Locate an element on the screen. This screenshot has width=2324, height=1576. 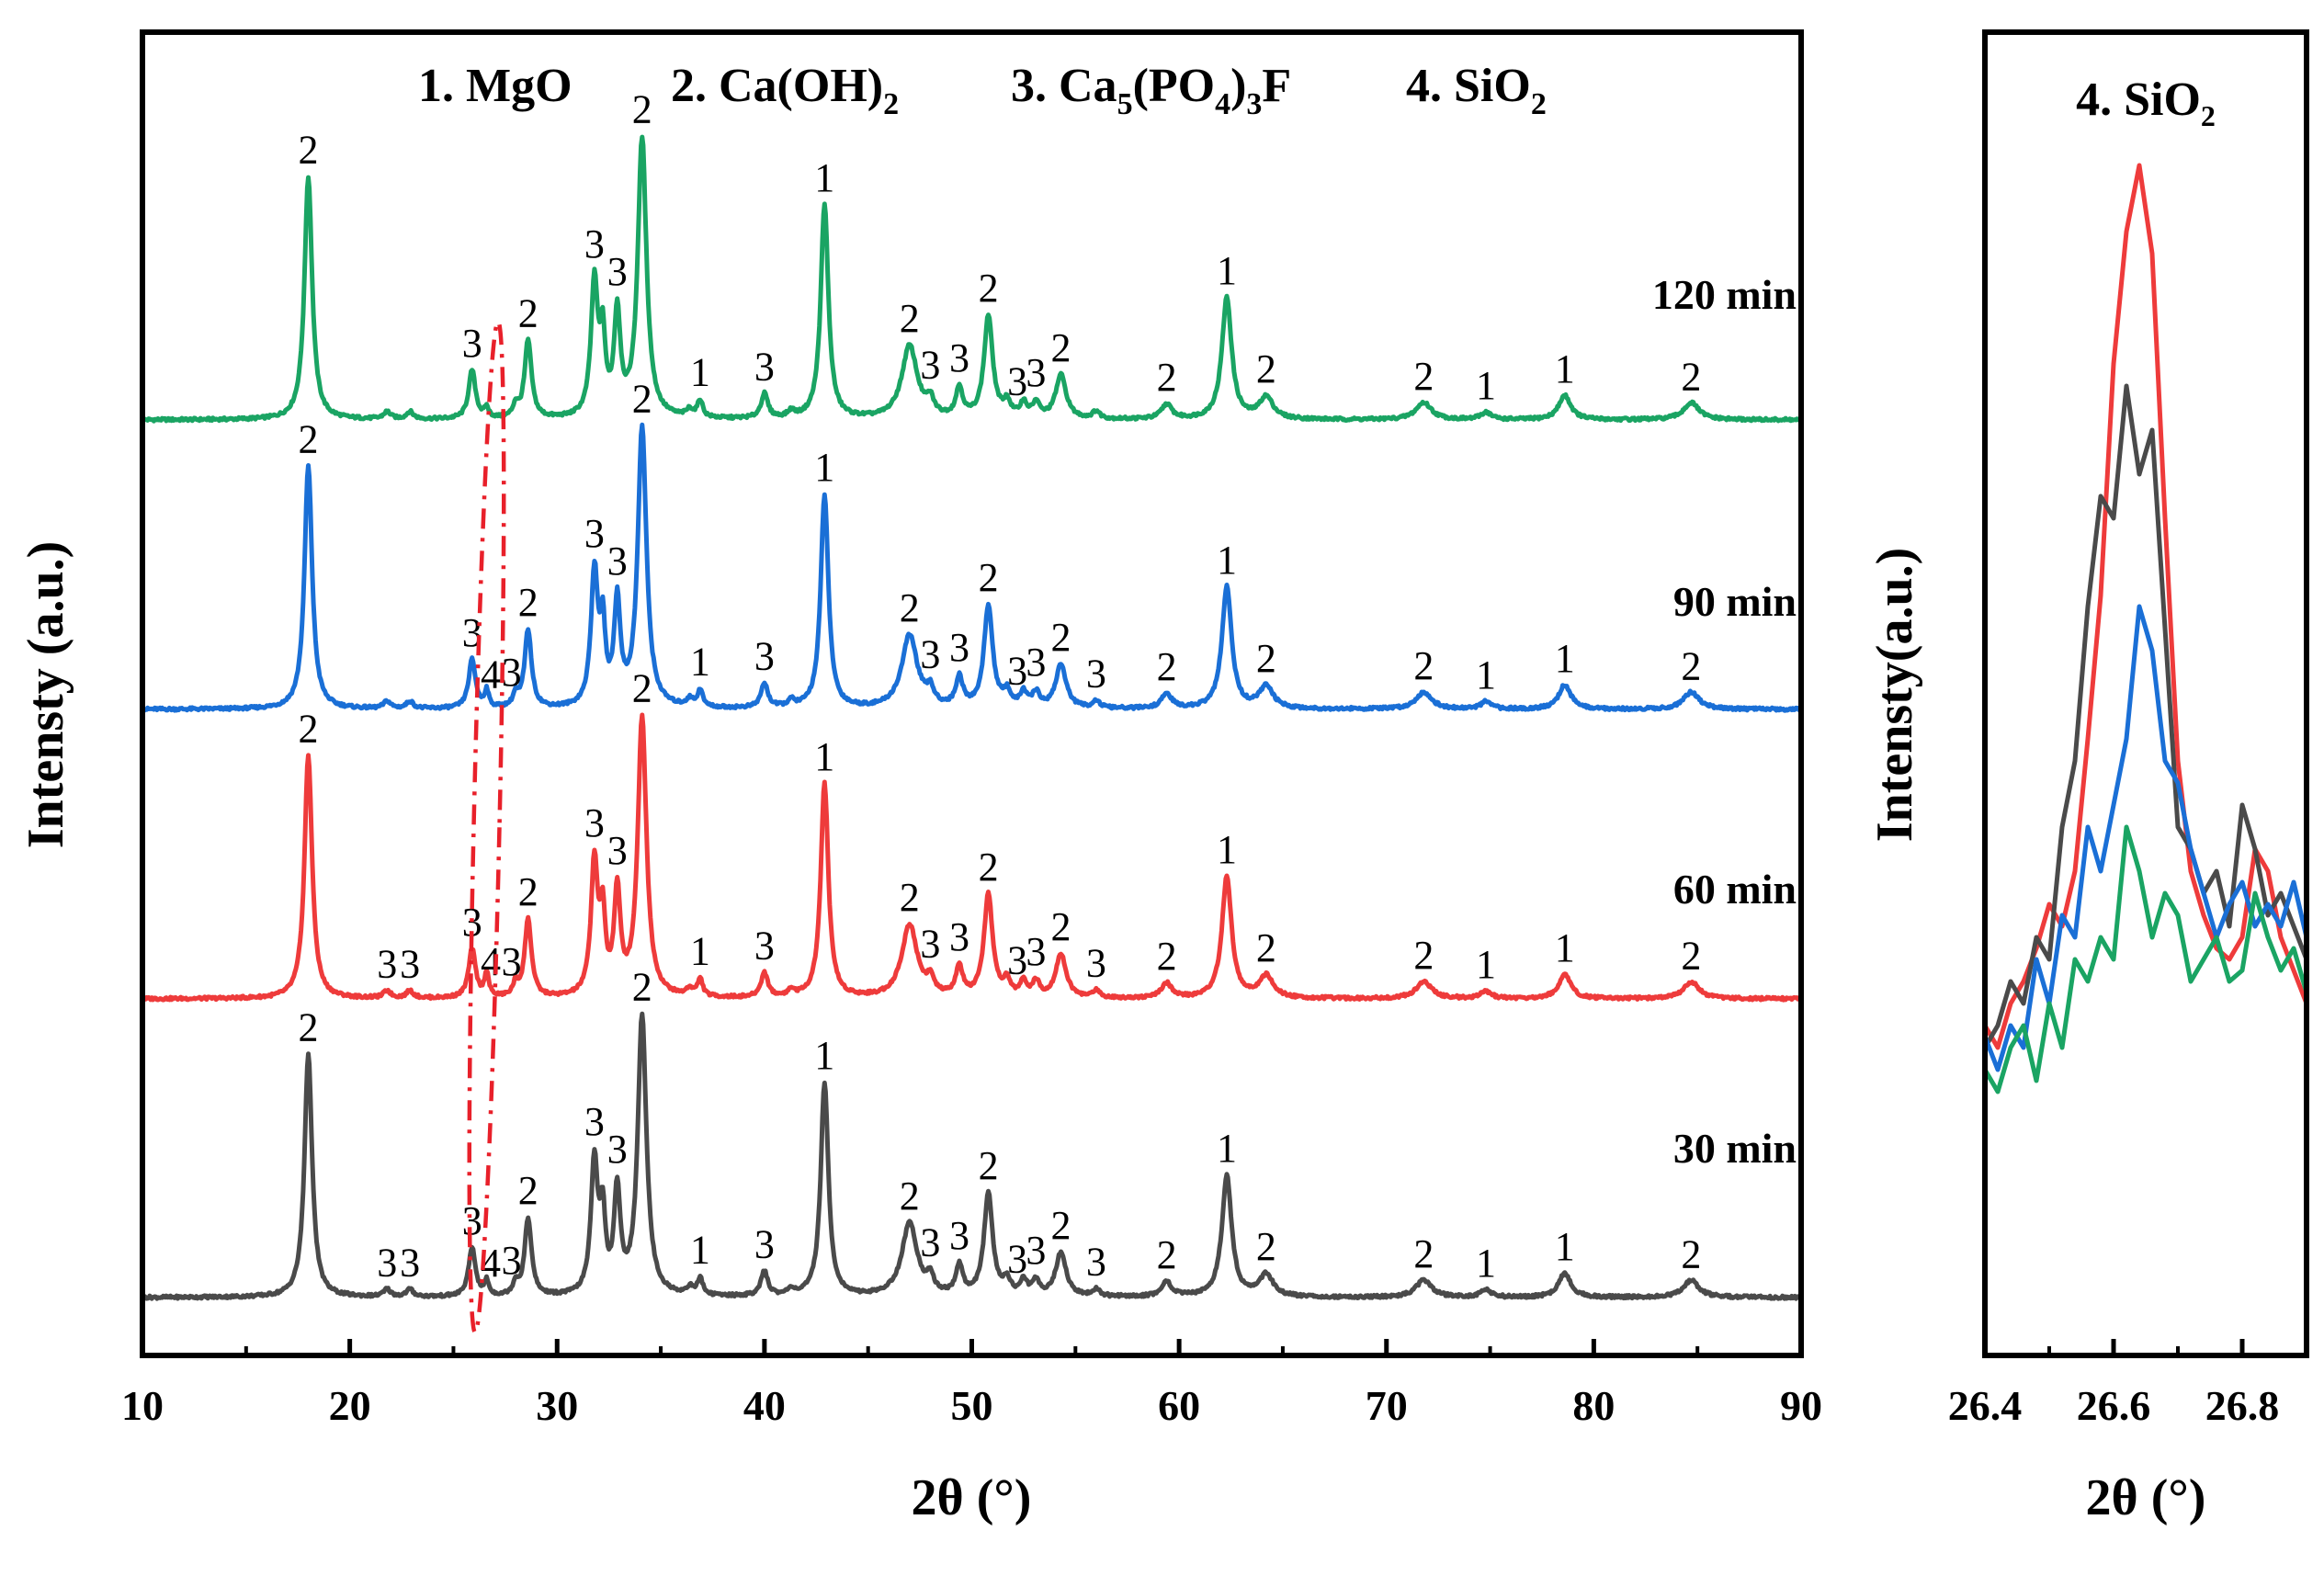
inset-x-tick-label: 26.4 is located at coordinates (1985, 1405).